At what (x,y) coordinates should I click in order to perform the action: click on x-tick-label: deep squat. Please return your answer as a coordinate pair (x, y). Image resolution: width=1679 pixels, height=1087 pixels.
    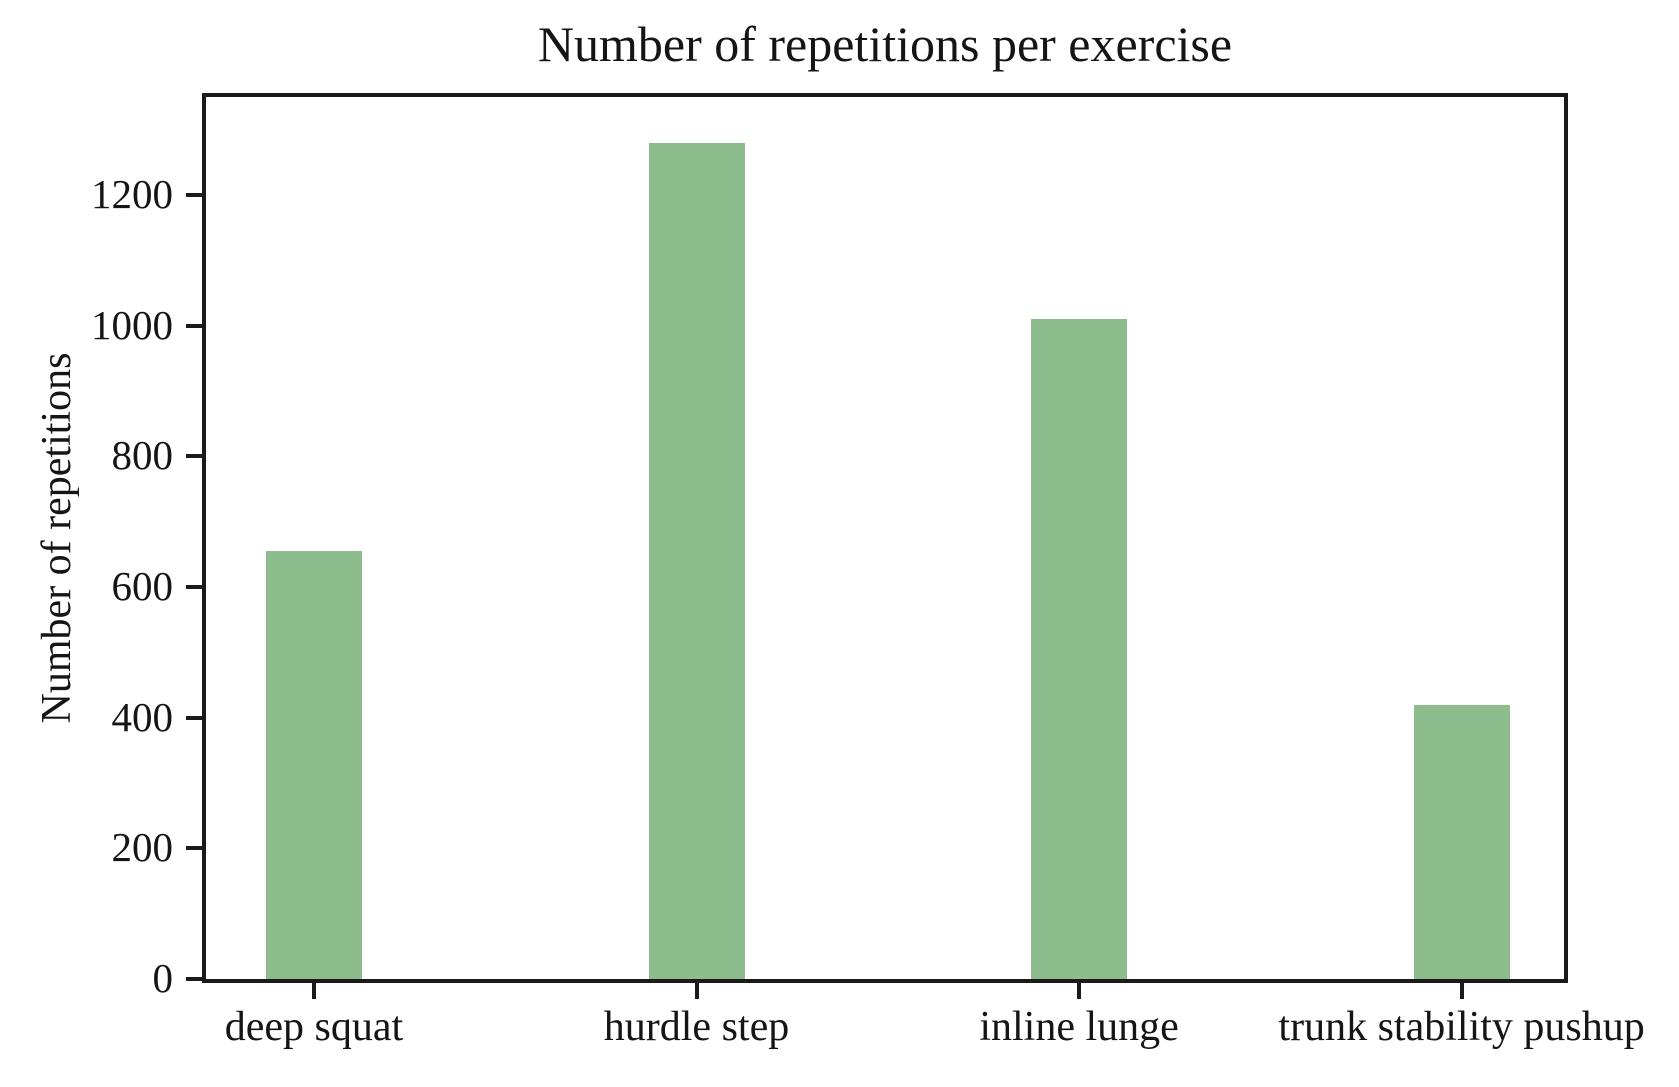
    Looking at the image, I should click on (314, 1027).